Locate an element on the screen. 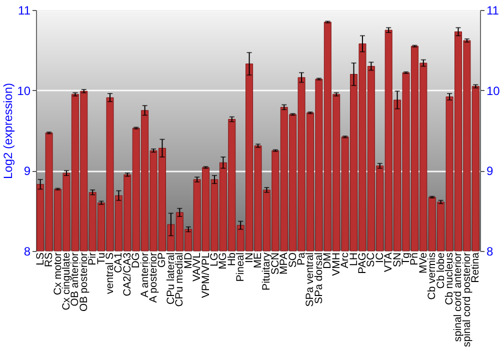  y-axis-title: Log2 (expression) is located at coordinates (8, 131).